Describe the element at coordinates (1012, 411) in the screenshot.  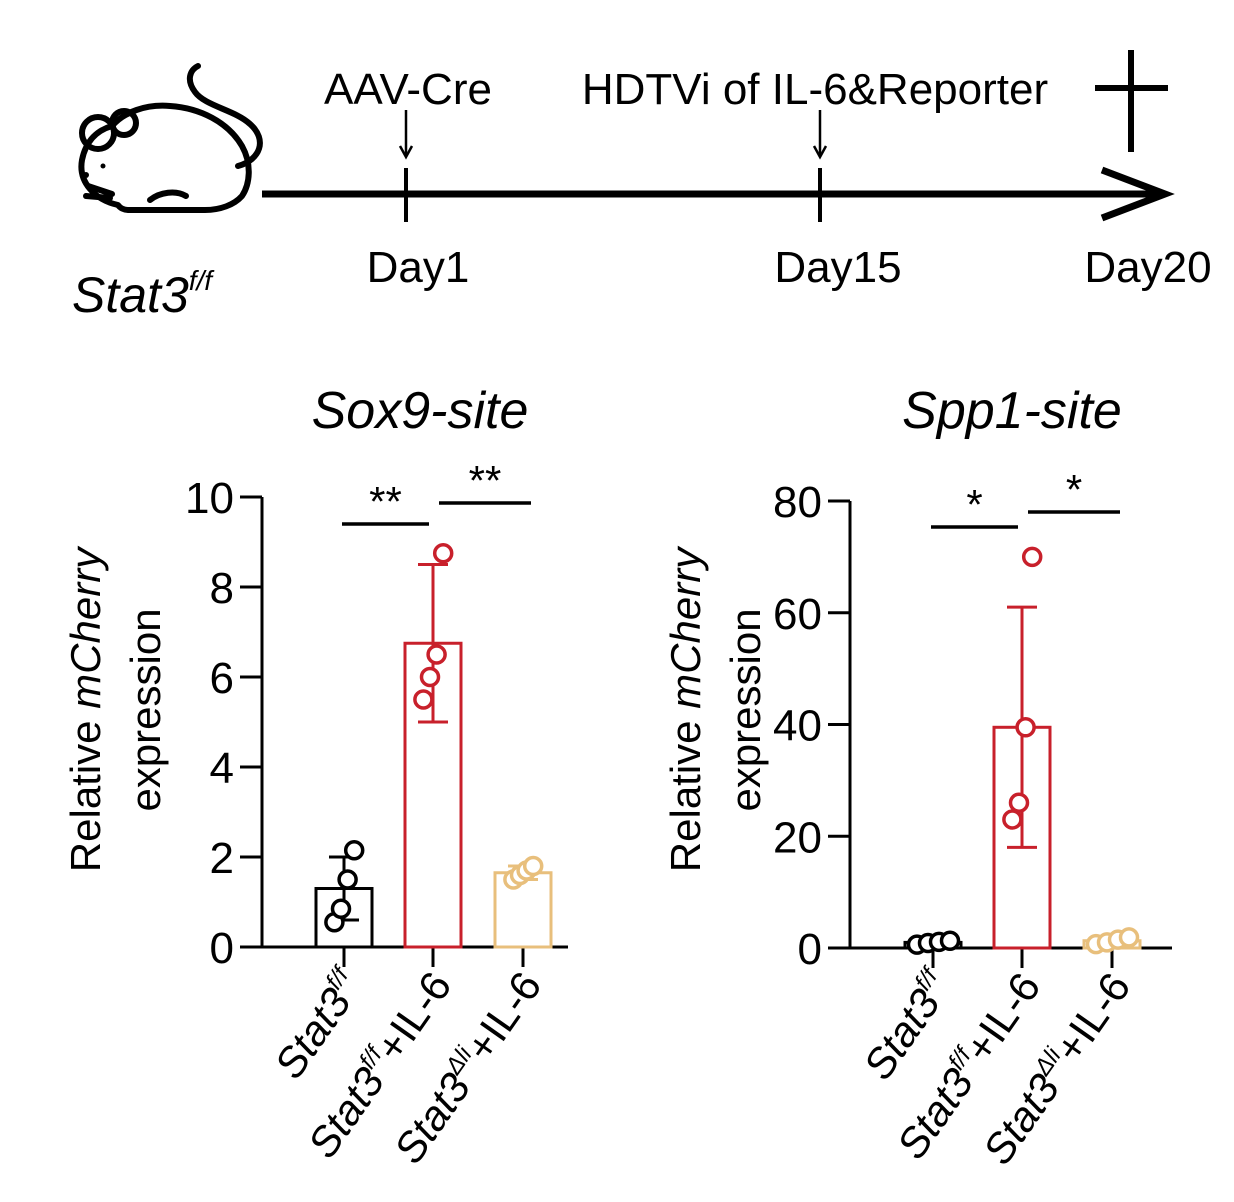
I see `chart-title: Spp1-site` at that location.